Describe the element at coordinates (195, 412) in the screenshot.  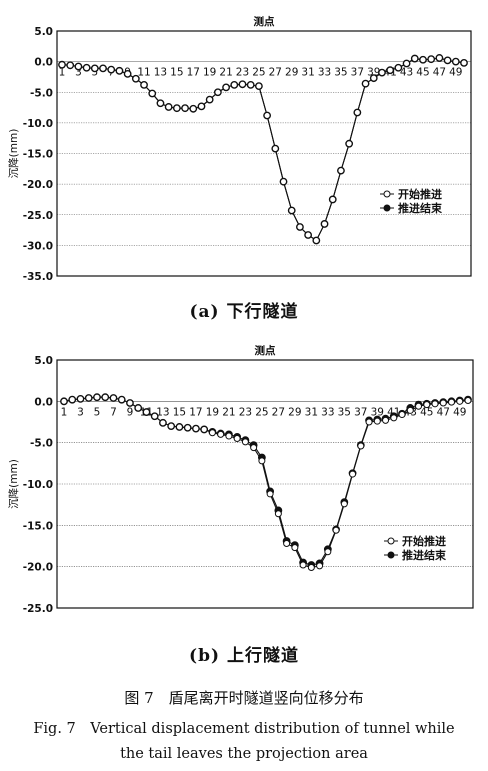
I see `xtick-label-1-8: 17` at that location.